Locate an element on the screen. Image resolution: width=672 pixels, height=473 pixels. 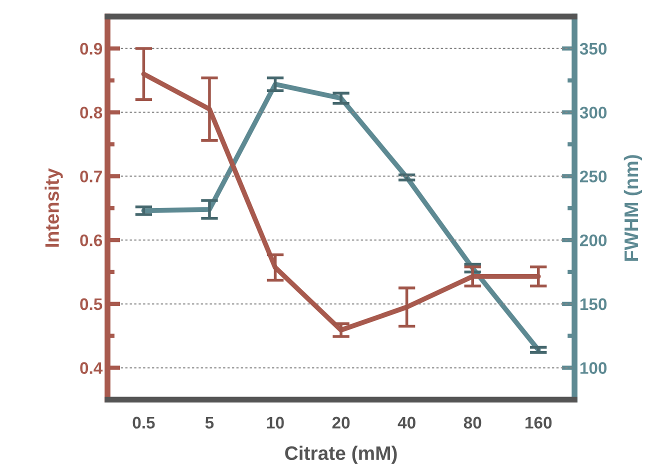
y-tick-label: 0.6 is located at coordinates (91, 240).